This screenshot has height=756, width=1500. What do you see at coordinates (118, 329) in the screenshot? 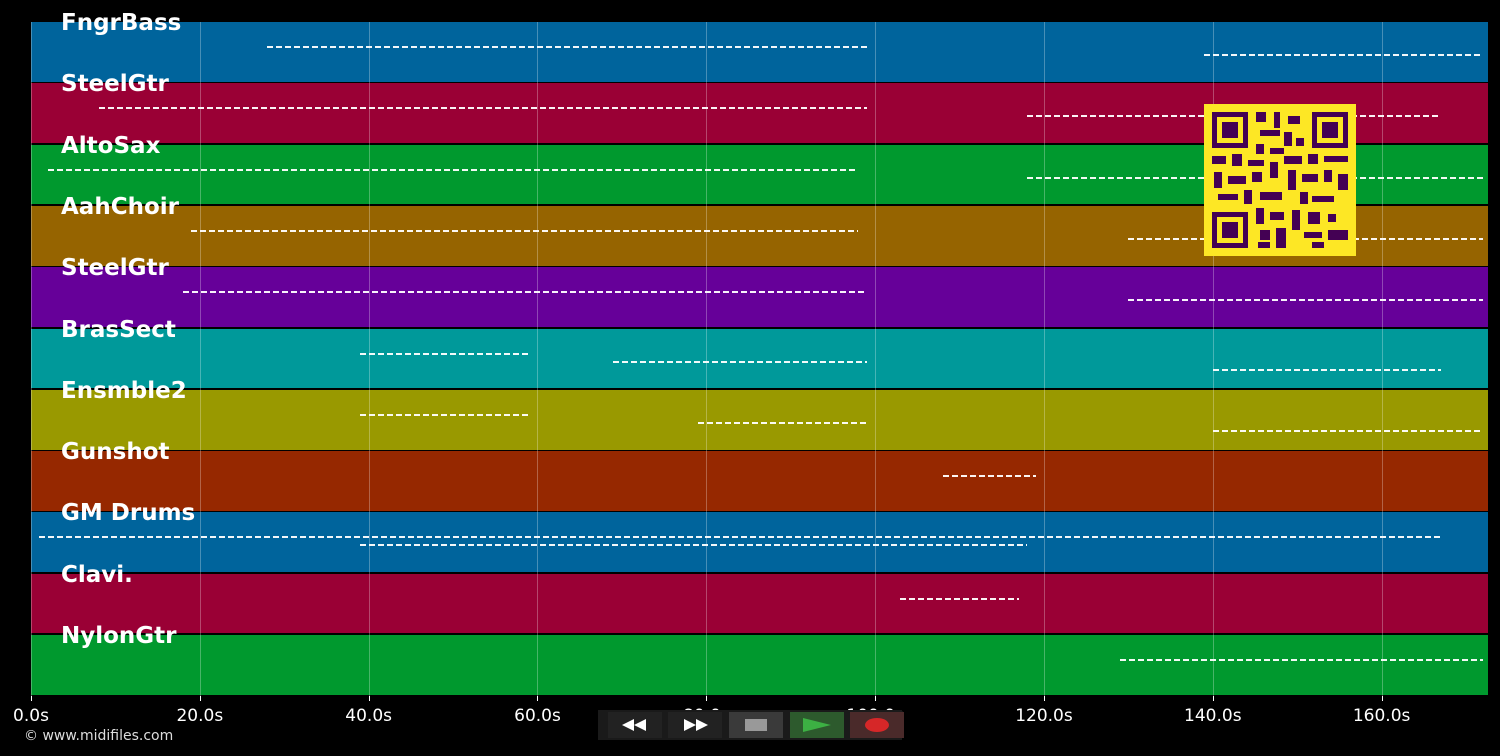
I see `track-label: BrasSect` at bounding box center [118, 329].